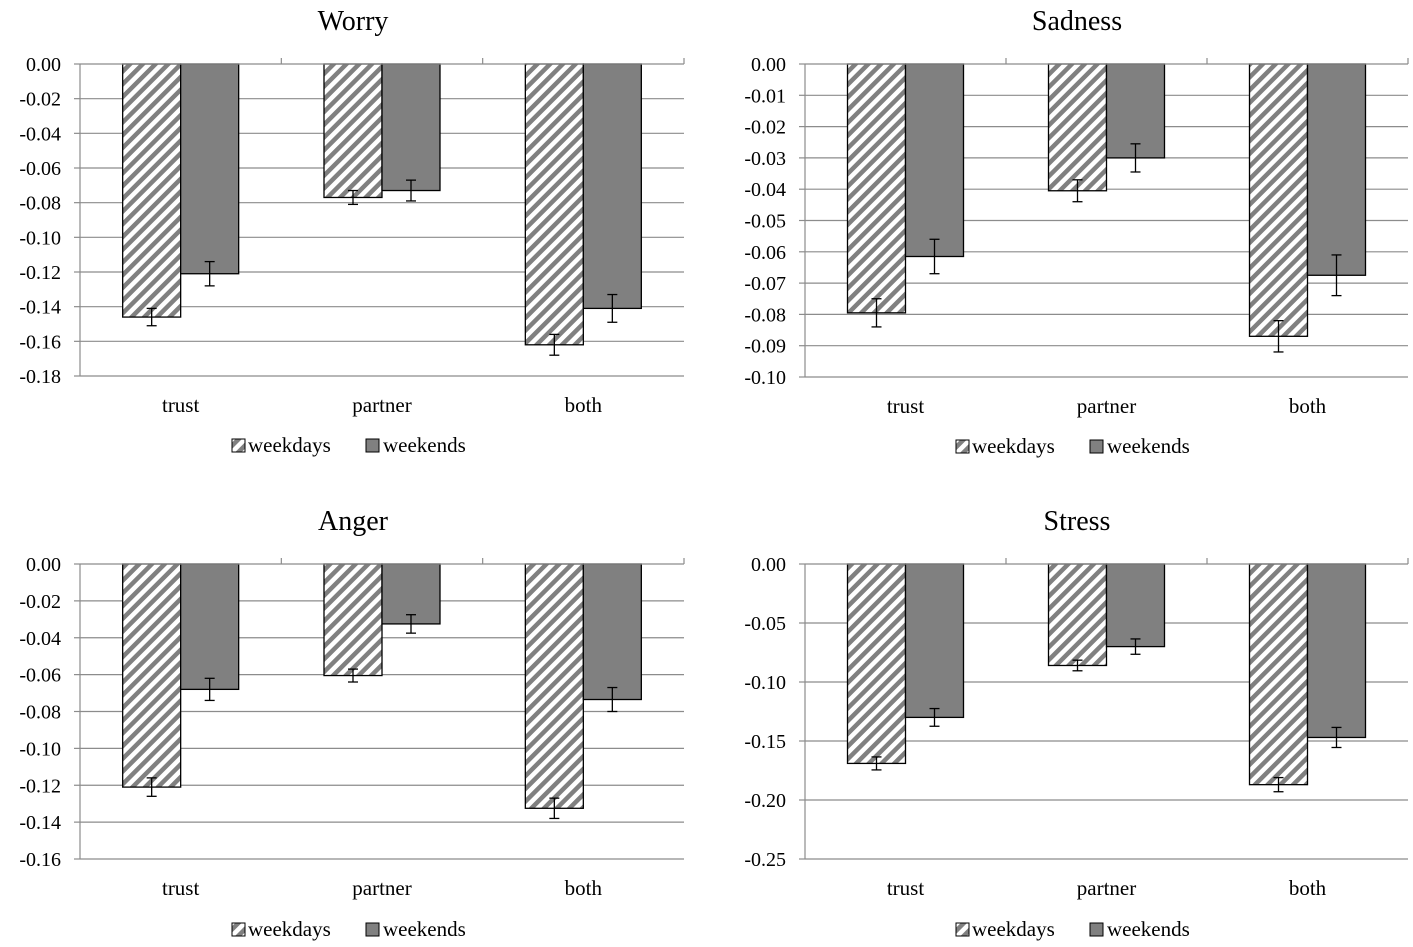 The image size is (1413, 947). I want to click on y-tick-label: -0.18, so click(40, 377).